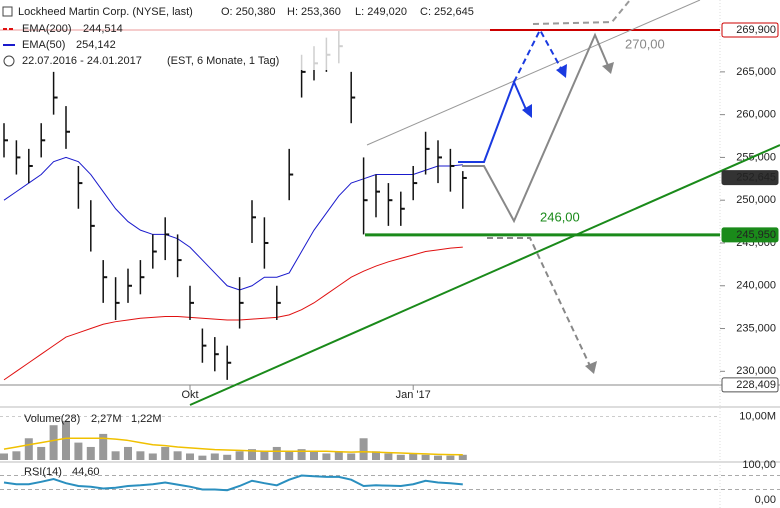 This screenshot has width=780, height=508. Describe the element at coordinates (105, 12) in the screenshot. I see `chart-title: Lockheed Martin Corp. (NYSE, last)` at that location.